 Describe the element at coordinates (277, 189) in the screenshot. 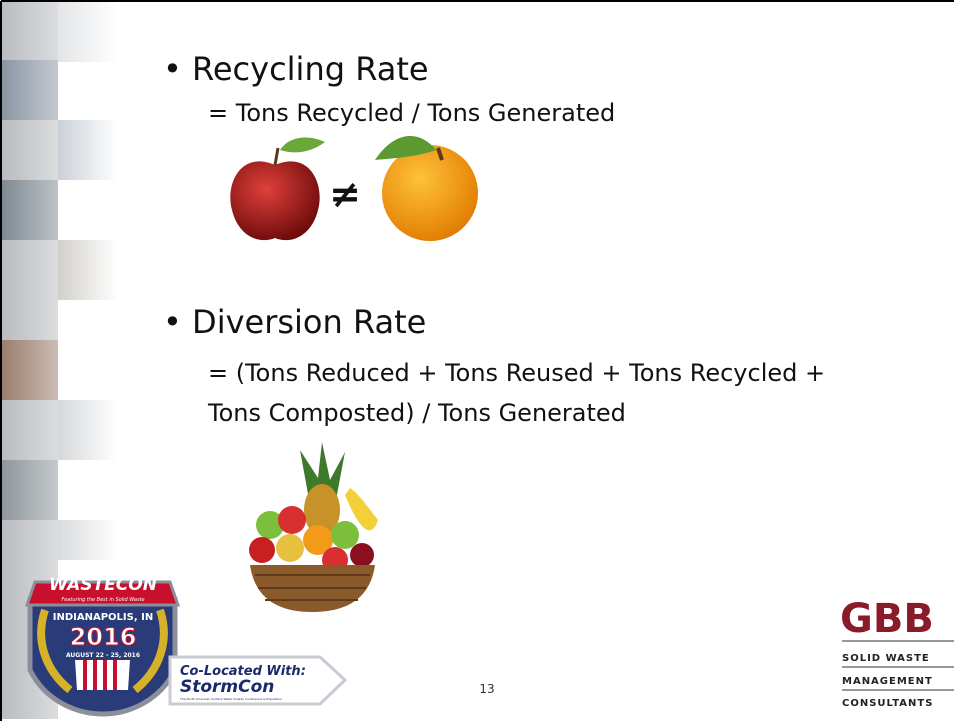

I see `apple` at that location.